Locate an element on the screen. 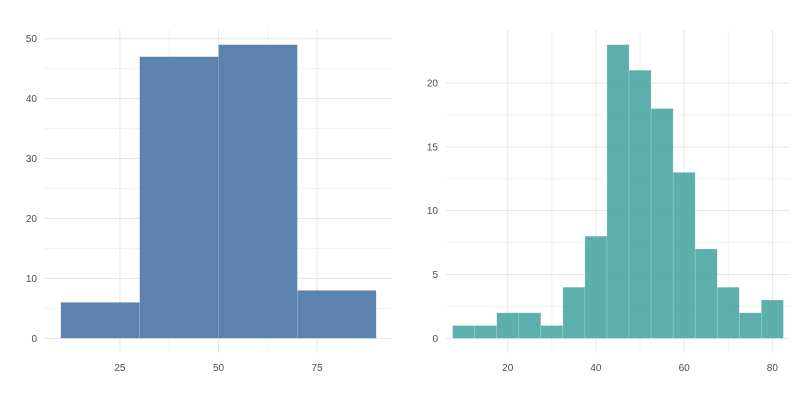 This screenshot has height=400, width=800. y-tick-label: 5 is located at coordinates (435, 275).